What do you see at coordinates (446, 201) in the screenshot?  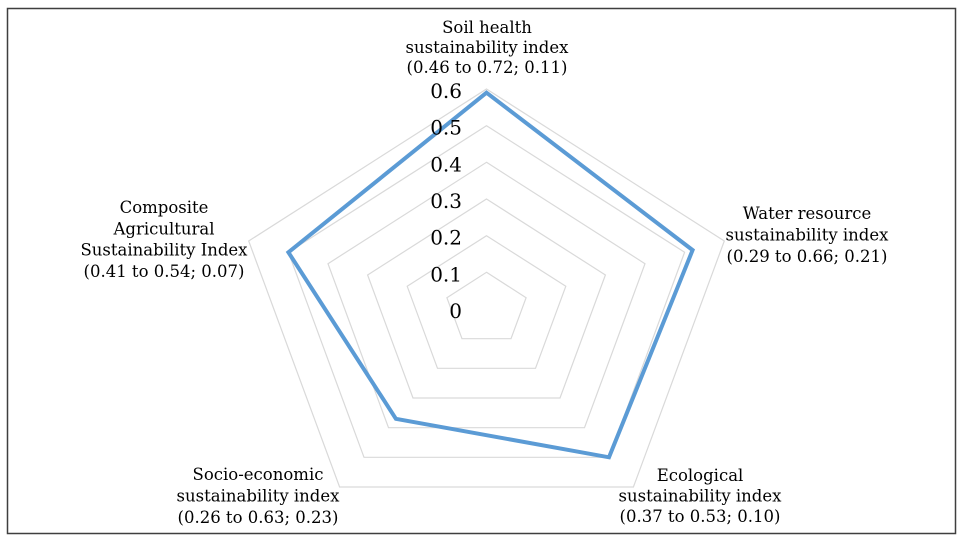 I see `radial-tick-label-0.3: 0.3` at bounding box center [446, 201].